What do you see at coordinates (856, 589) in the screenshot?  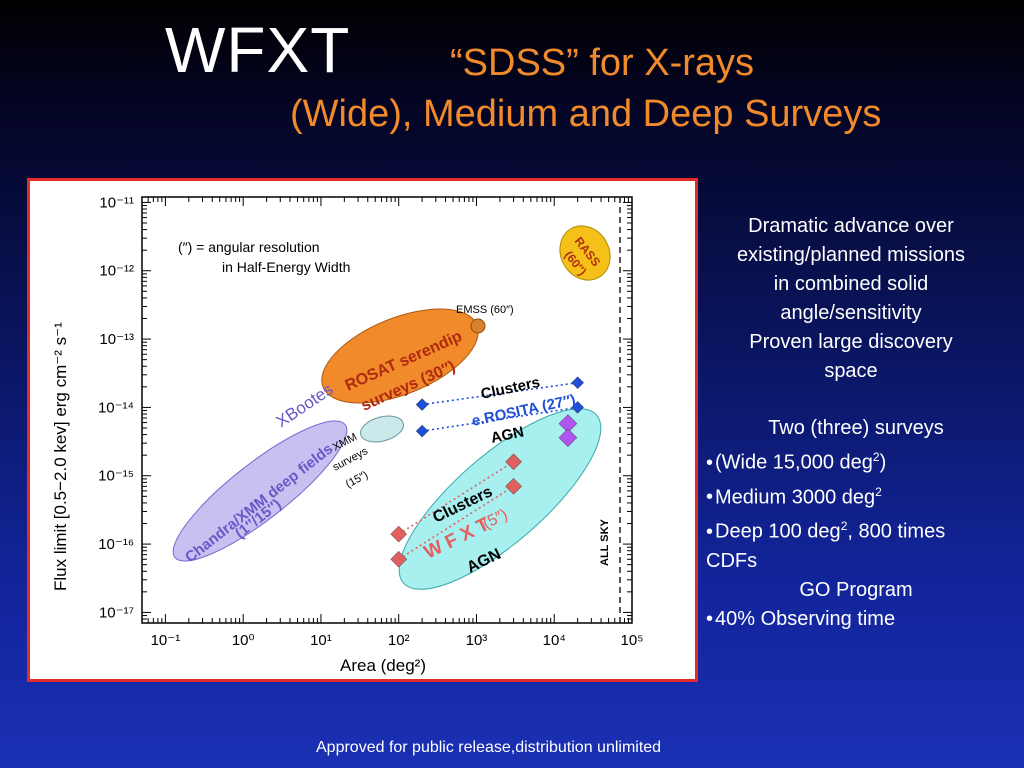 I see `survey-go: GO Program` at bounding box center [856, 589].